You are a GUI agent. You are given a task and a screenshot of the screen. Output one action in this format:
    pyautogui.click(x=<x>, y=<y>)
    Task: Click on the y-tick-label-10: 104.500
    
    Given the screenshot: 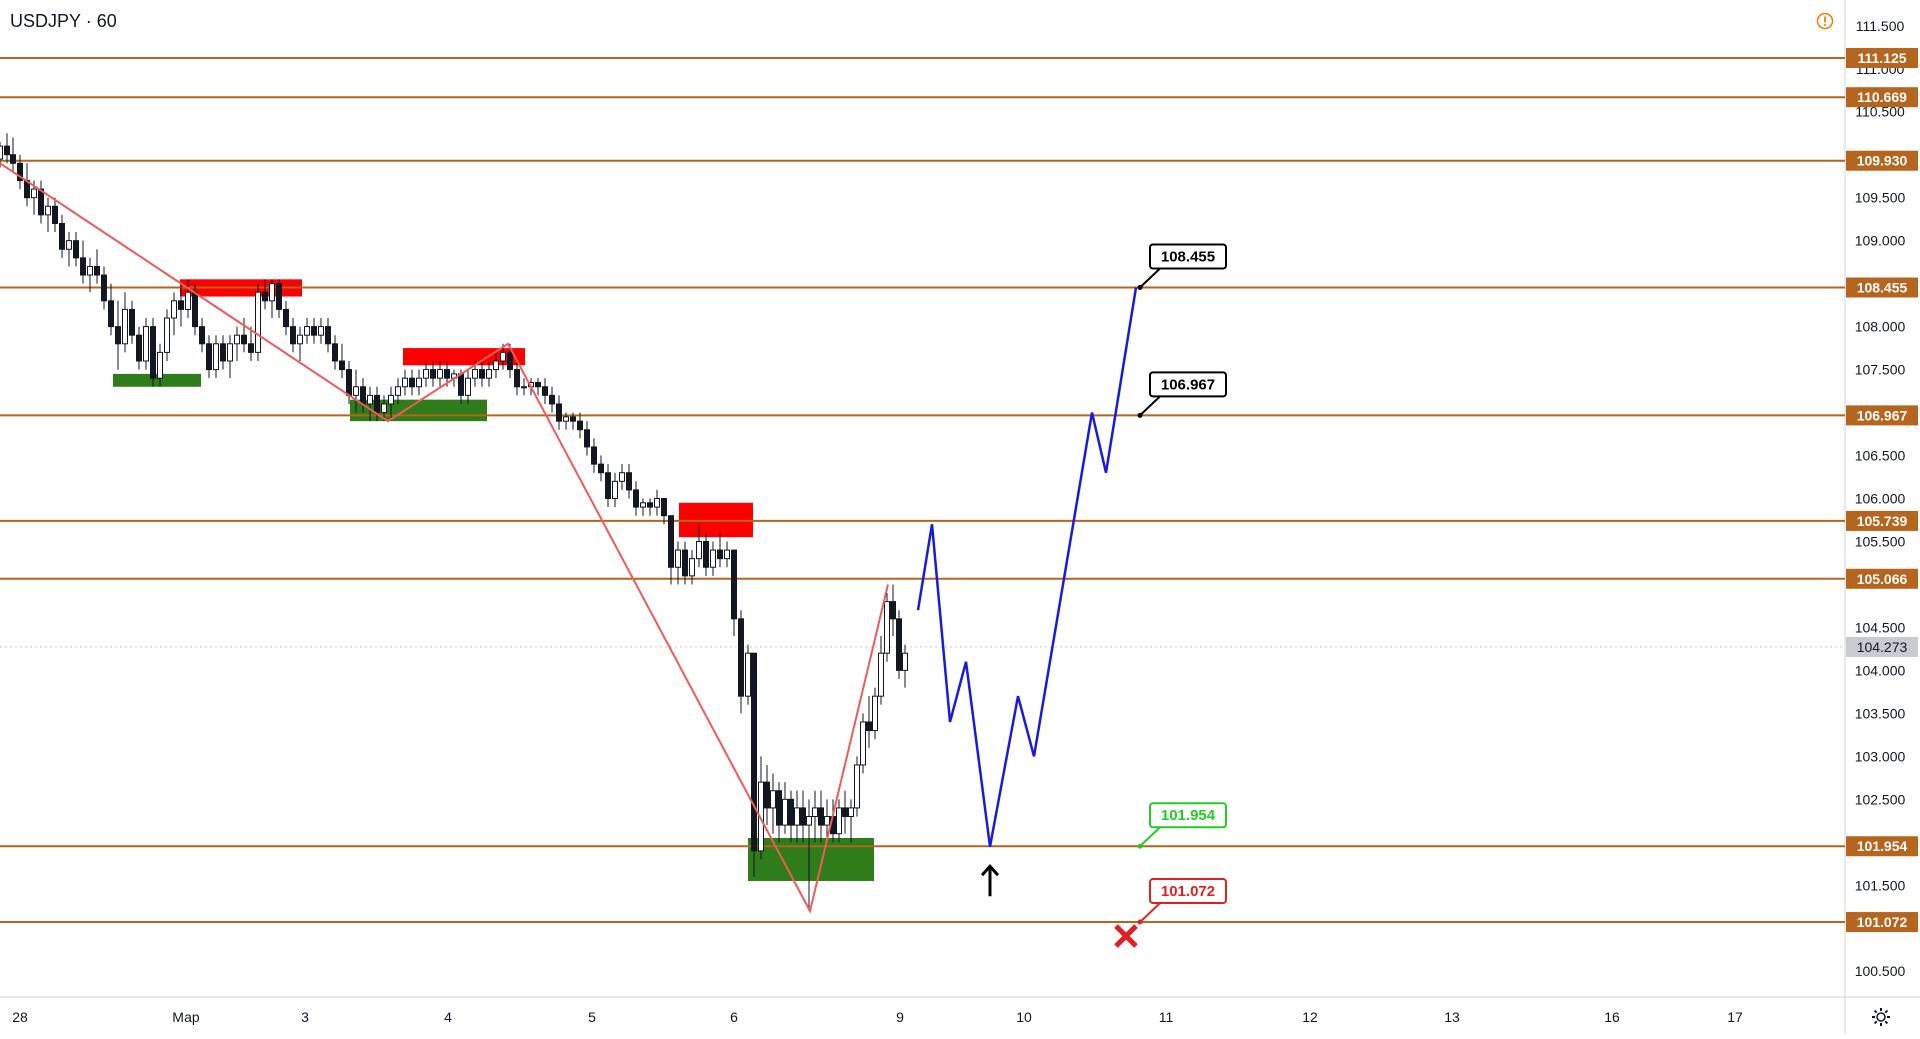 What is the action you would take?
    pyautogui.click(x=1880, y=627)
    